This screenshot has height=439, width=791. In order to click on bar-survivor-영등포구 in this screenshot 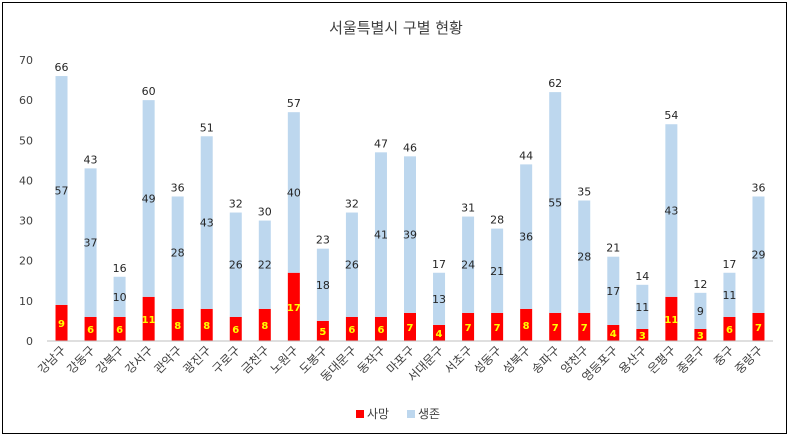, I will do `click(613, 290)`.